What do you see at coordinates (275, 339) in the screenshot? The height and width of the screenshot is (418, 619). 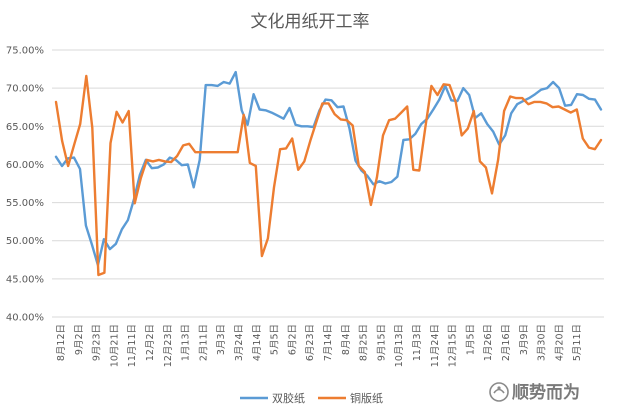 I see `x-tick-label: 5月5日` at bounding box center [275, 339].